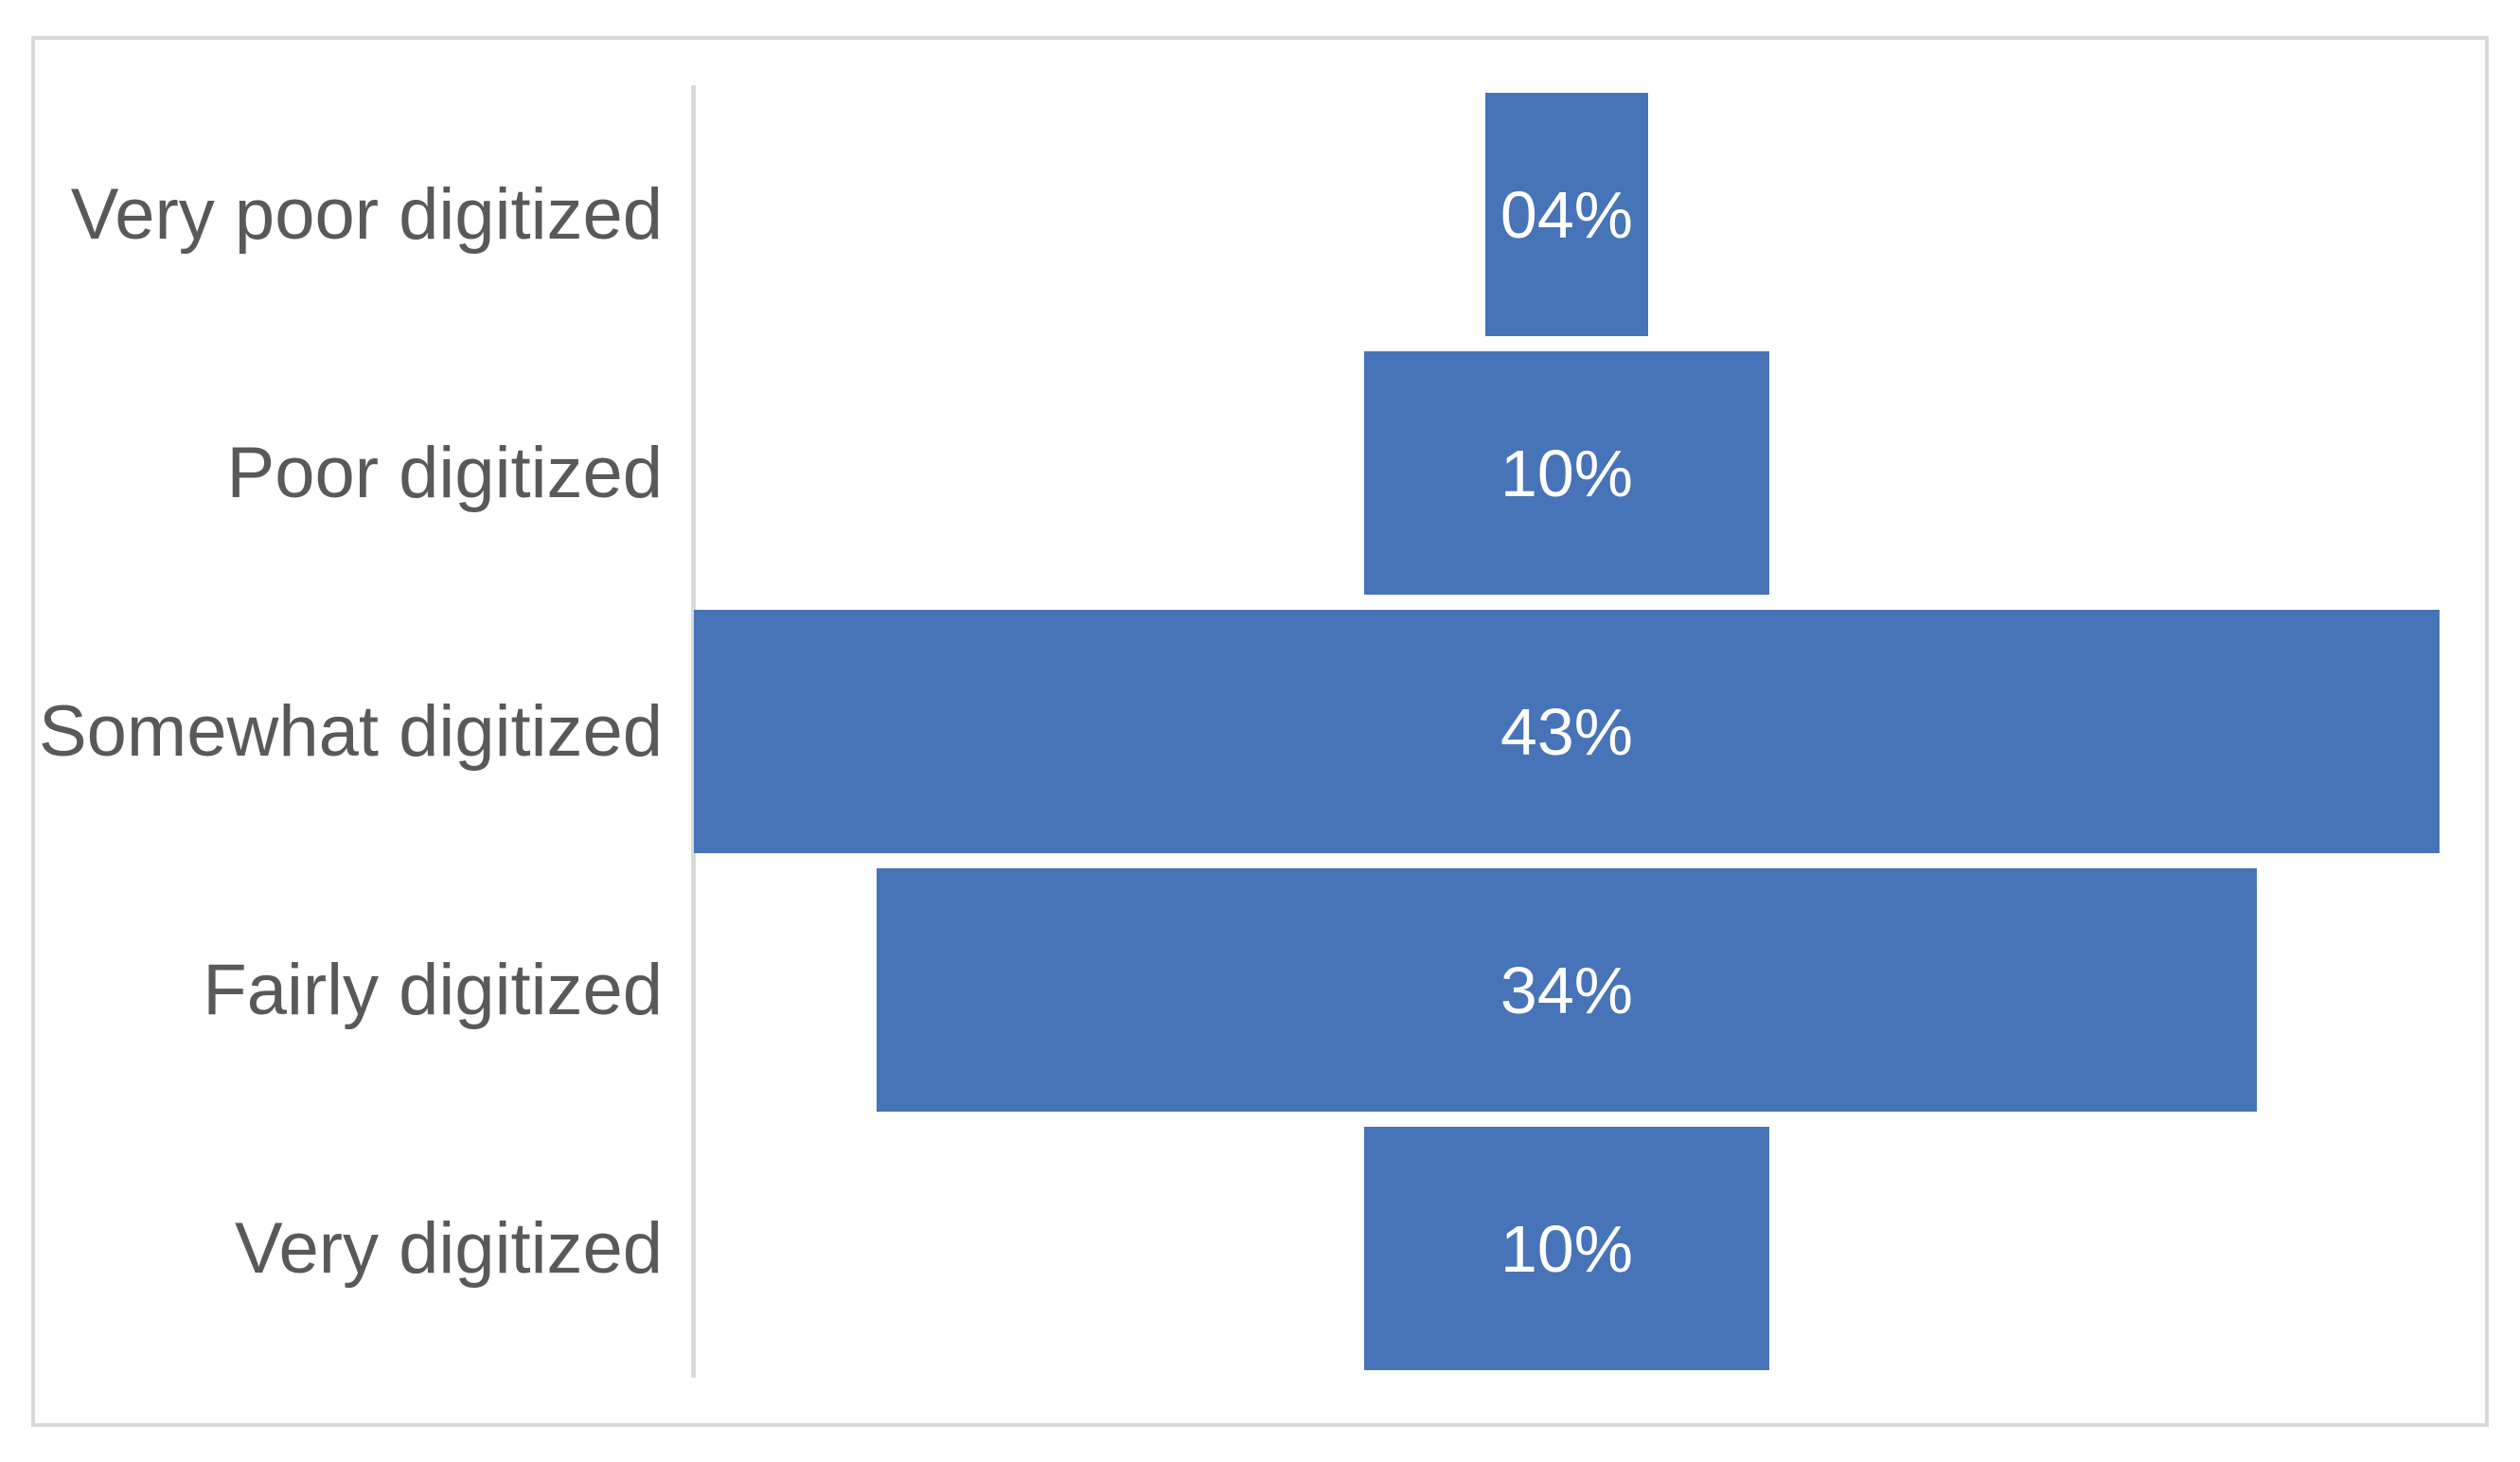  I want to click on category-axis-line, so click(693, 731).